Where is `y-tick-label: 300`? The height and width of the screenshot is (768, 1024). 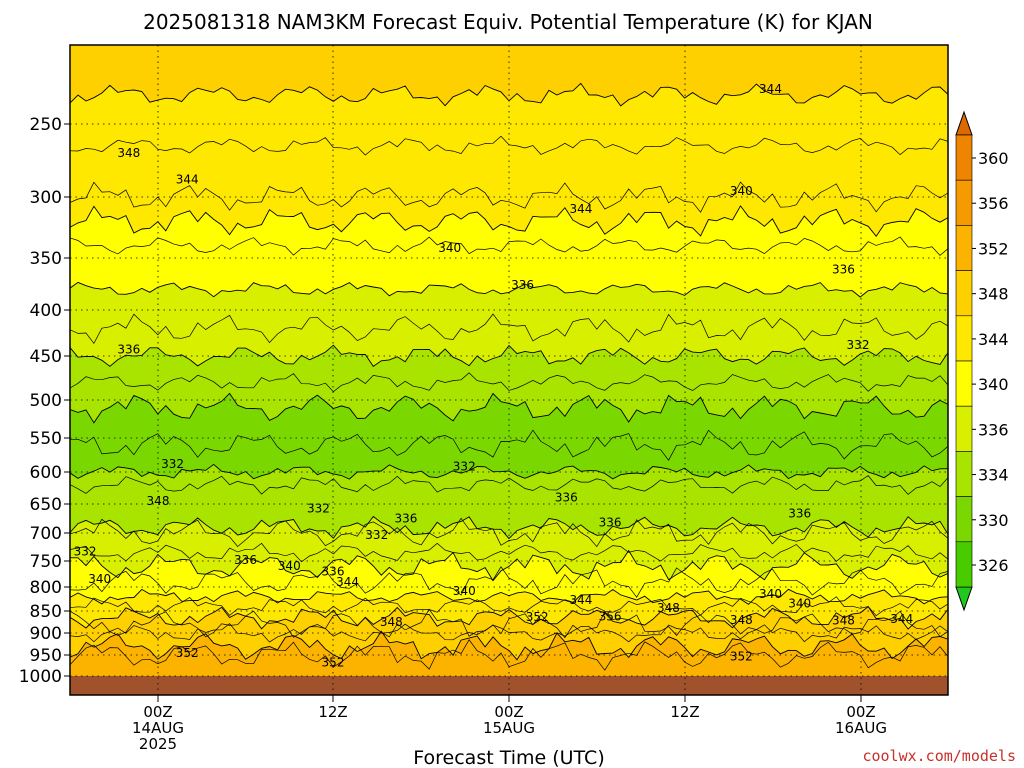
y-tick-label: 300 is located at coordinates (46, 198).